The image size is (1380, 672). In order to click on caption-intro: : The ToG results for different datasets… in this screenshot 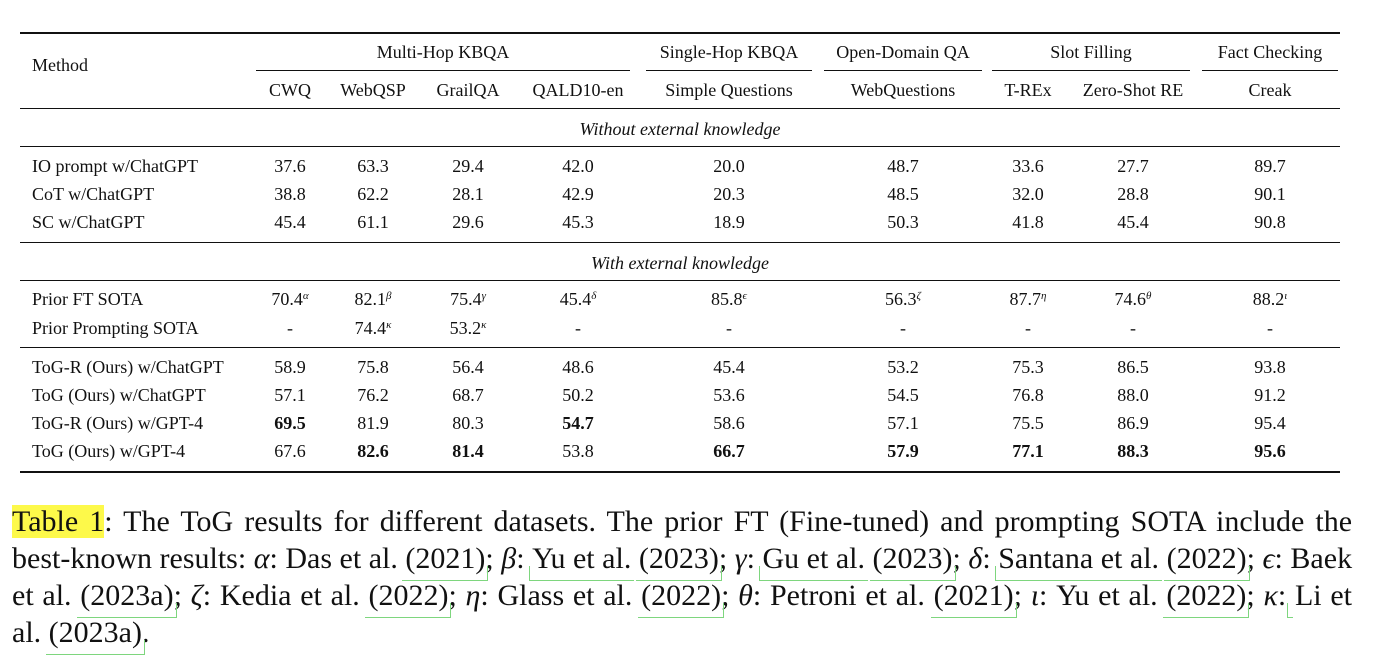, I will do `click(682, 540)`.